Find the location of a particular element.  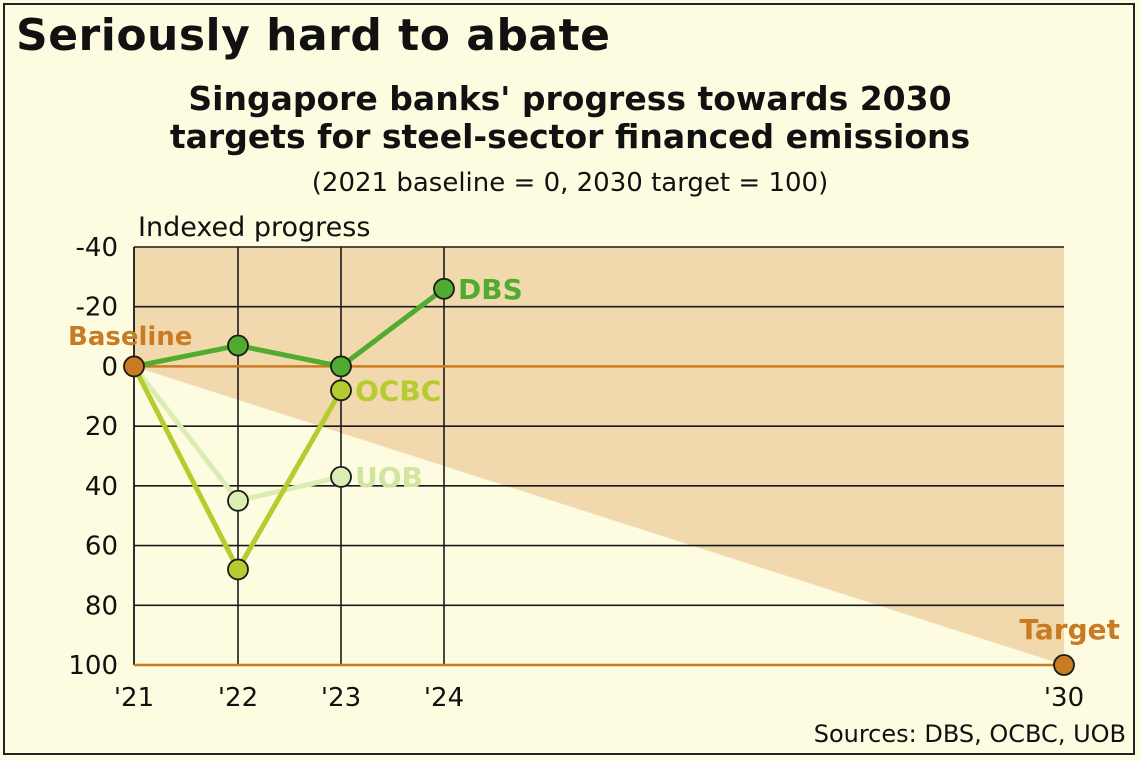

x-tick-label: '30 is located at coordinates (1064, 698).